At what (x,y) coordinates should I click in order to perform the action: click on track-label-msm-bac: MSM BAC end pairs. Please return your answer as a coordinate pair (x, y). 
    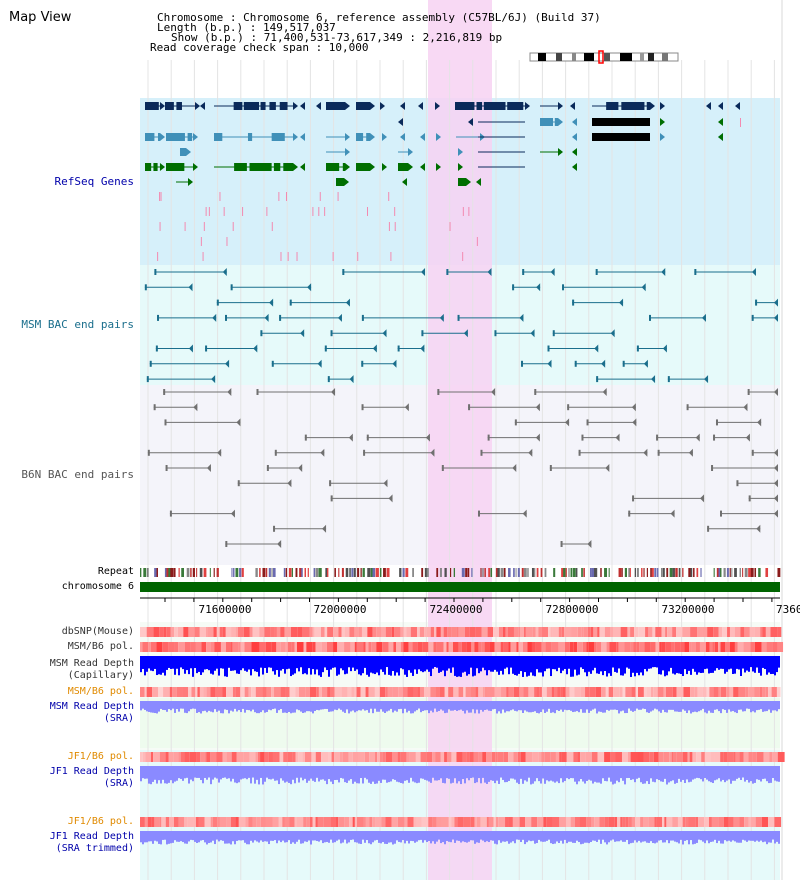
    Looking at the image, I should click on (77, 324).